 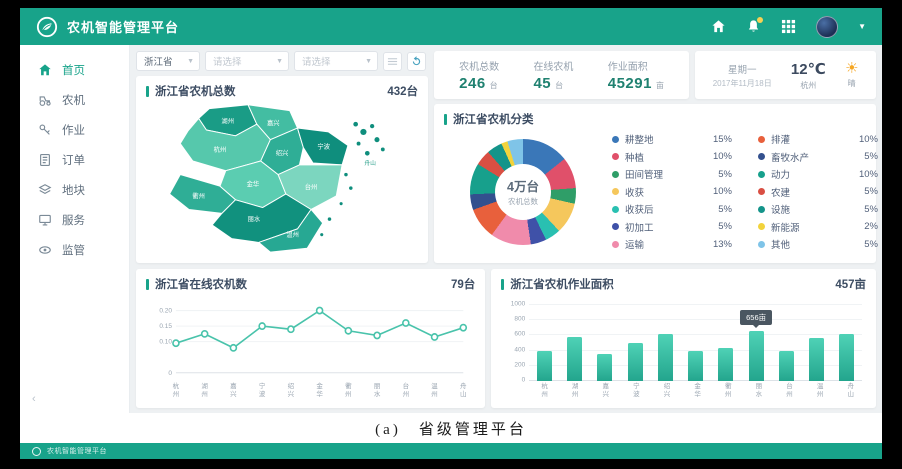 I want to click on legend-label: 耕整地, so click(x=639, y=140).